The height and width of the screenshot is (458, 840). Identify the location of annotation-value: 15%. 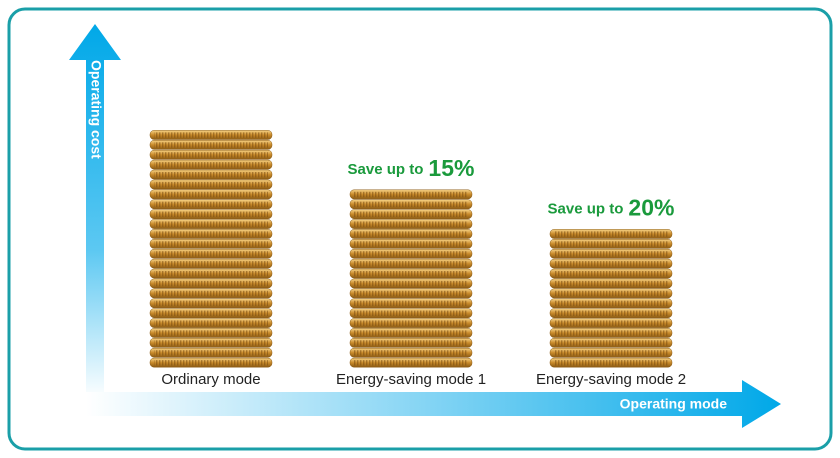
(451, 168).